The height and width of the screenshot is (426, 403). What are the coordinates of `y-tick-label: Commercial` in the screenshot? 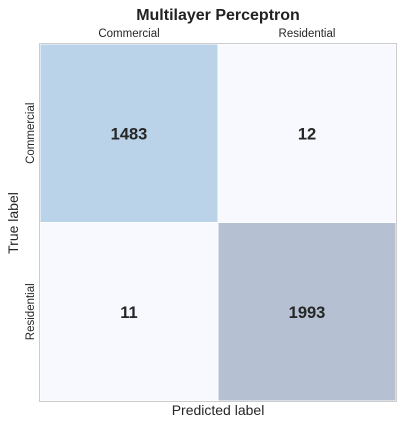 It's located at (31, 133).